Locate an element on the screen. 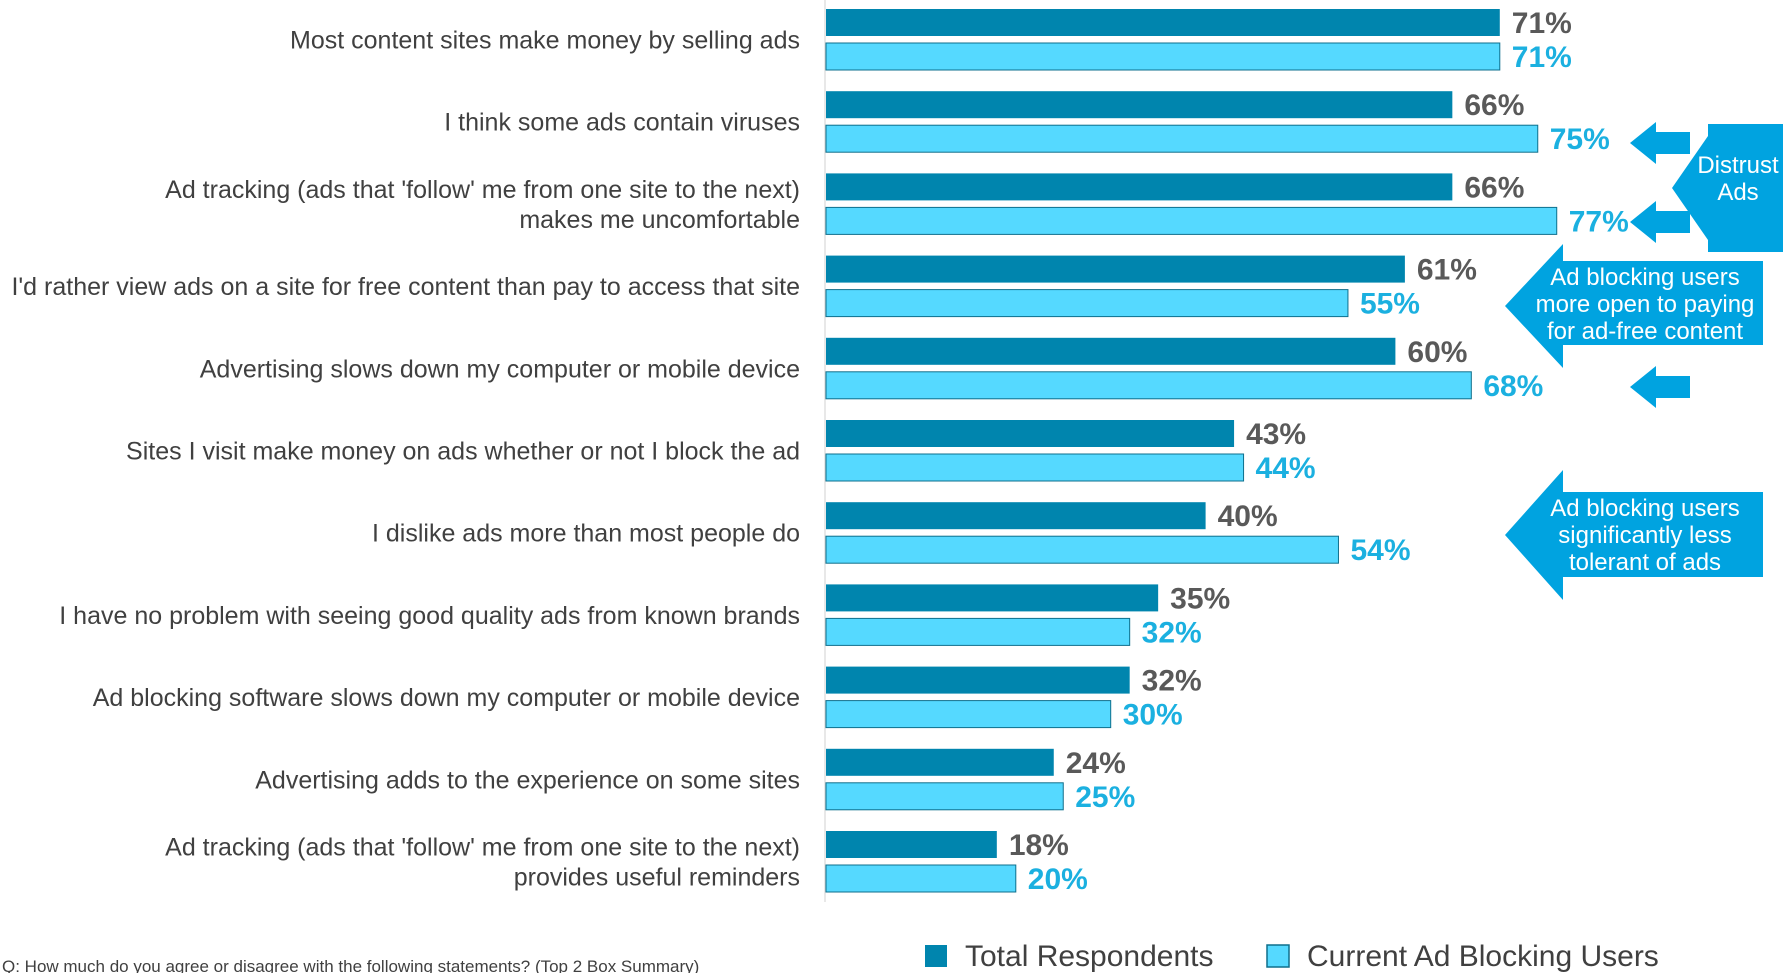 This screenshot has width=1783, height=973. data-label: 61% is located at coordinates (1447, 270).